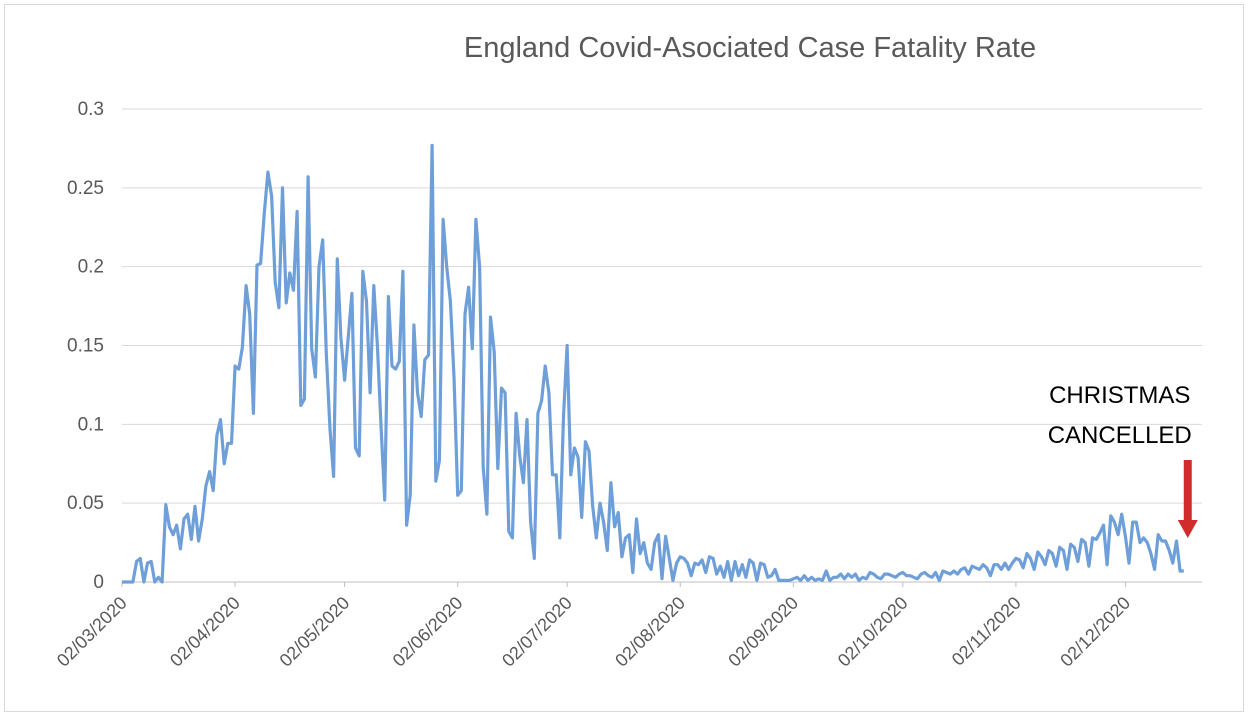  What do you see at coordinates (650, 632) in the screenshot?
I see `x-tick-label: 02/08/2020` at bounding box center [650, 632].